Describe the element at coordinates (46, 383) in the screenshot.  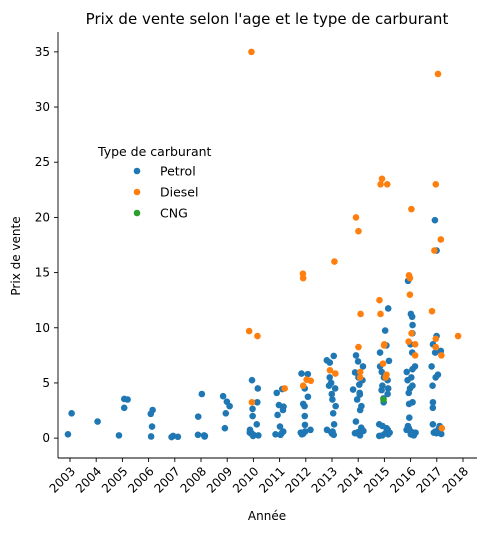
I see `y-tick-label: 5` at that location.